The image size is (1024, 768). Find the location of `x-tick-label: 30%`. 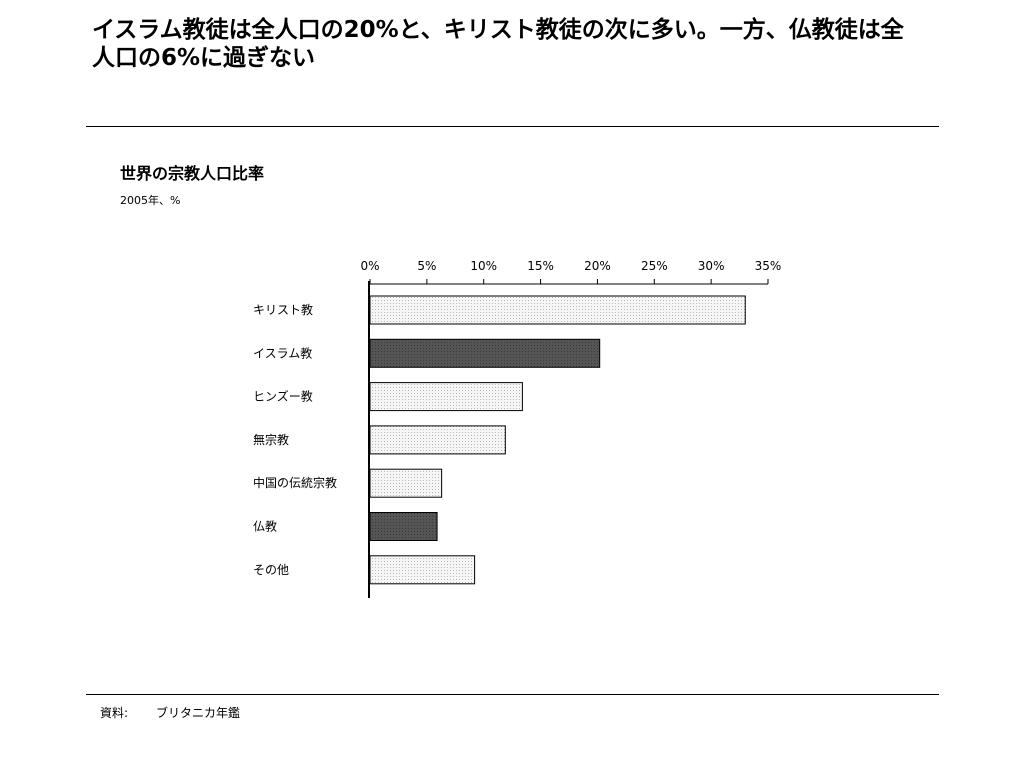

x-tick-label: 30% is located at coordinates (711, 266).